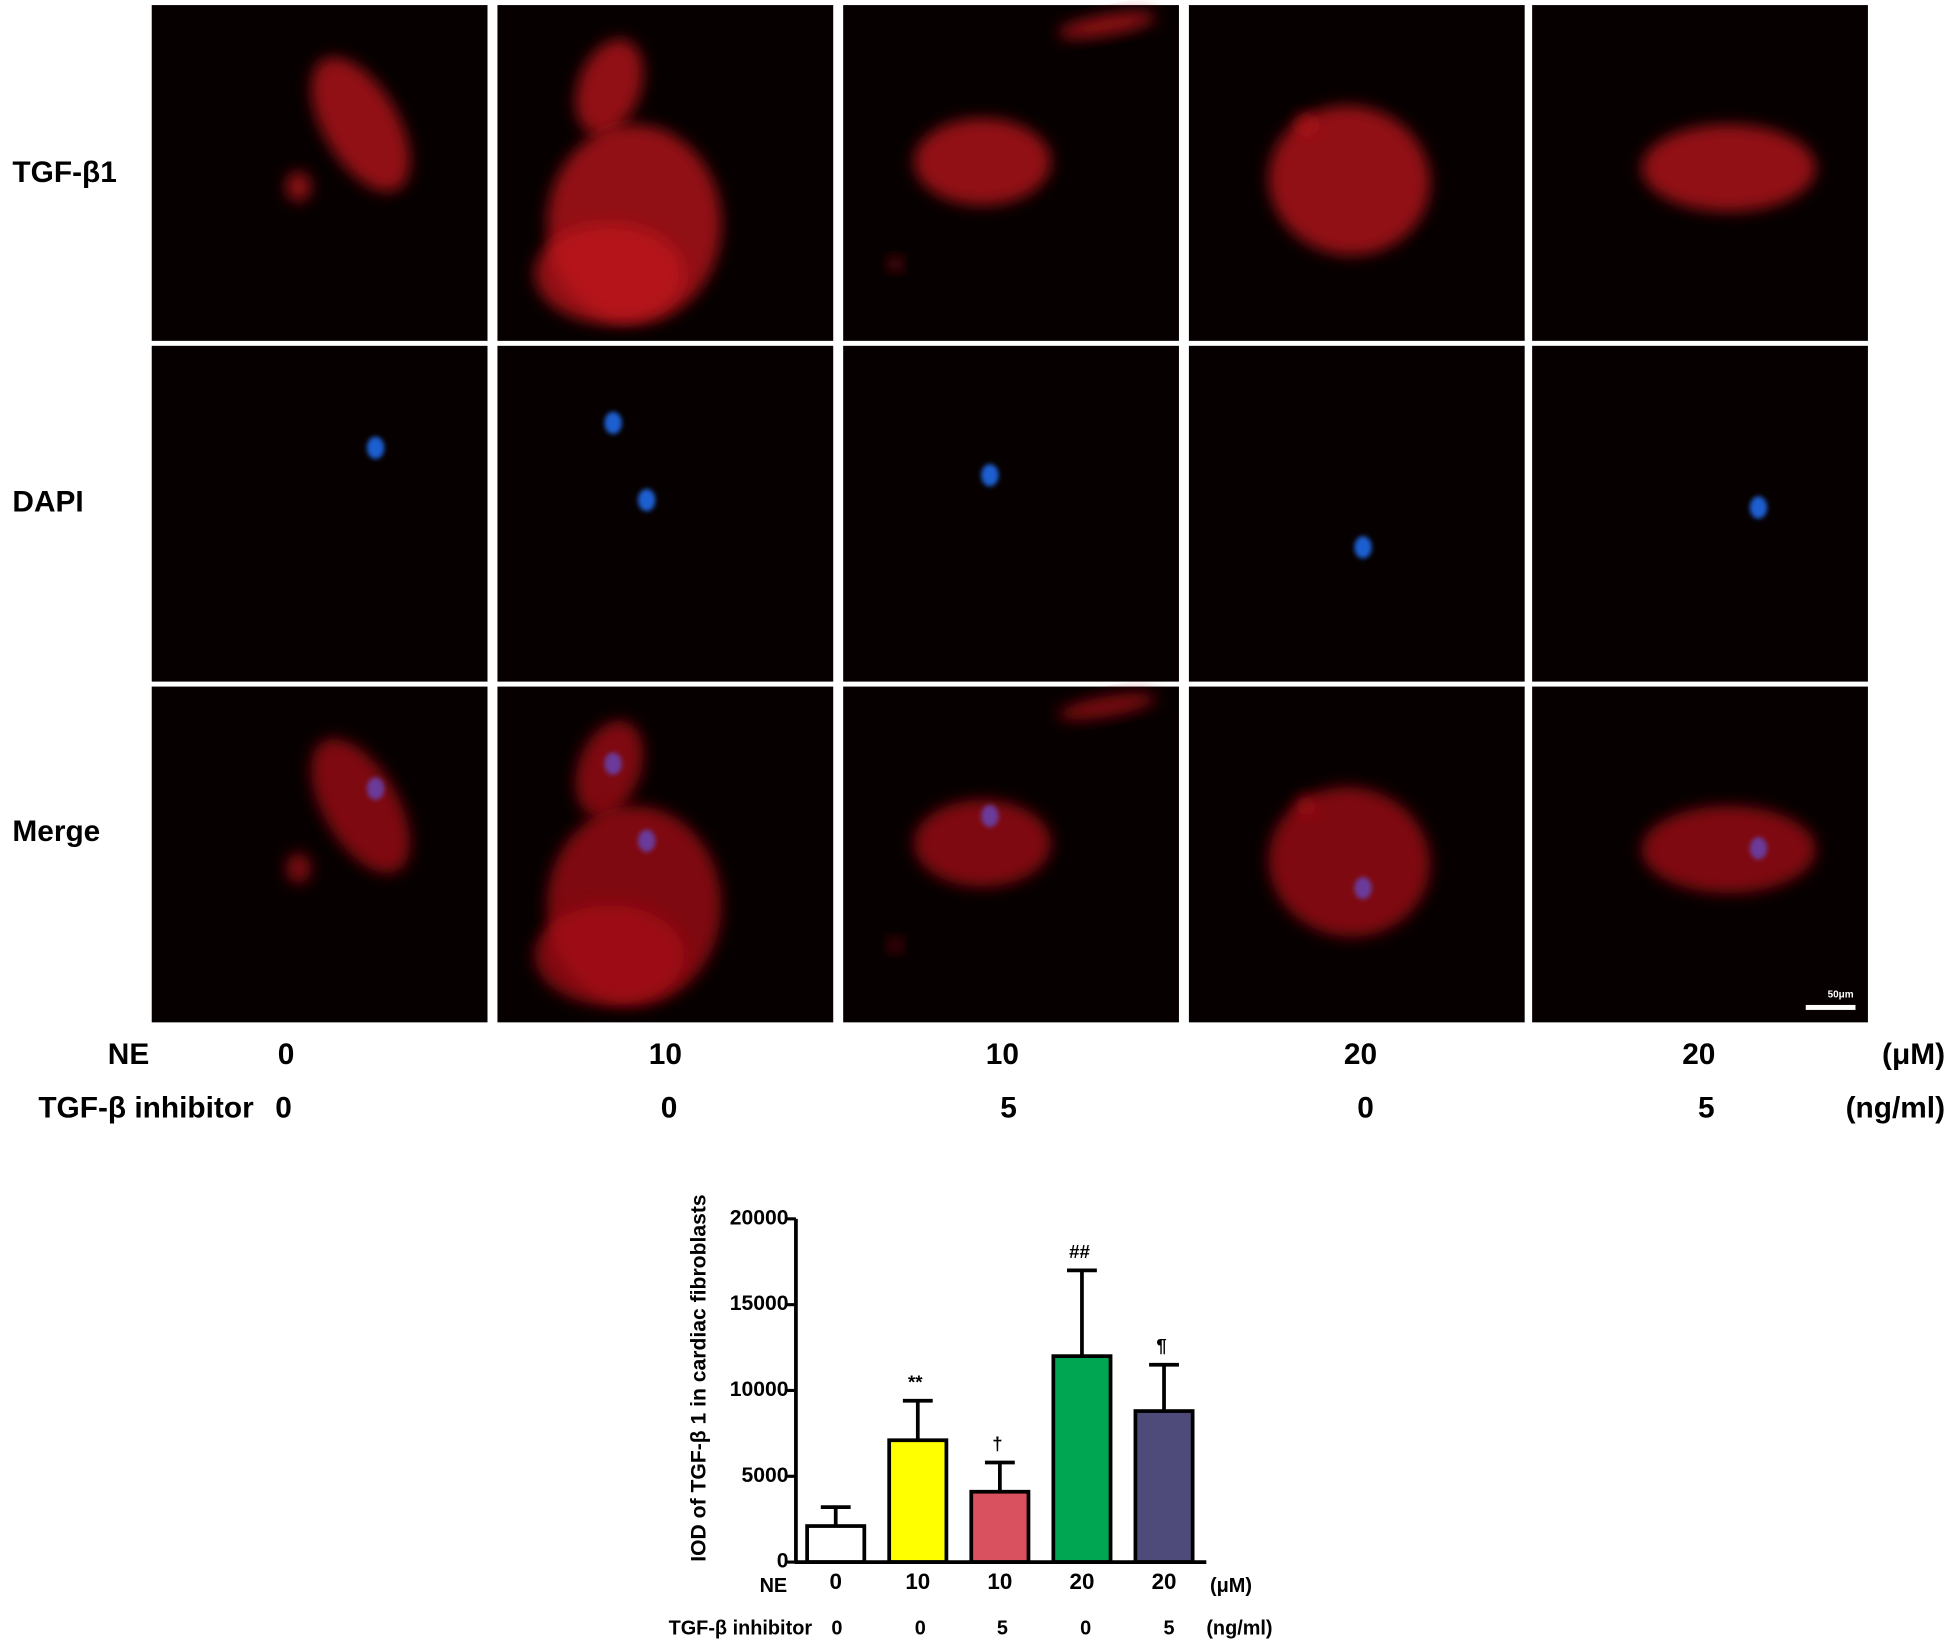 Image resolution: width=1950 pixels, height=1648 pixels. Describe the element at coordinates (1913, 1054) in the screenshot. I see `condition-unit: (μM)` at that location.